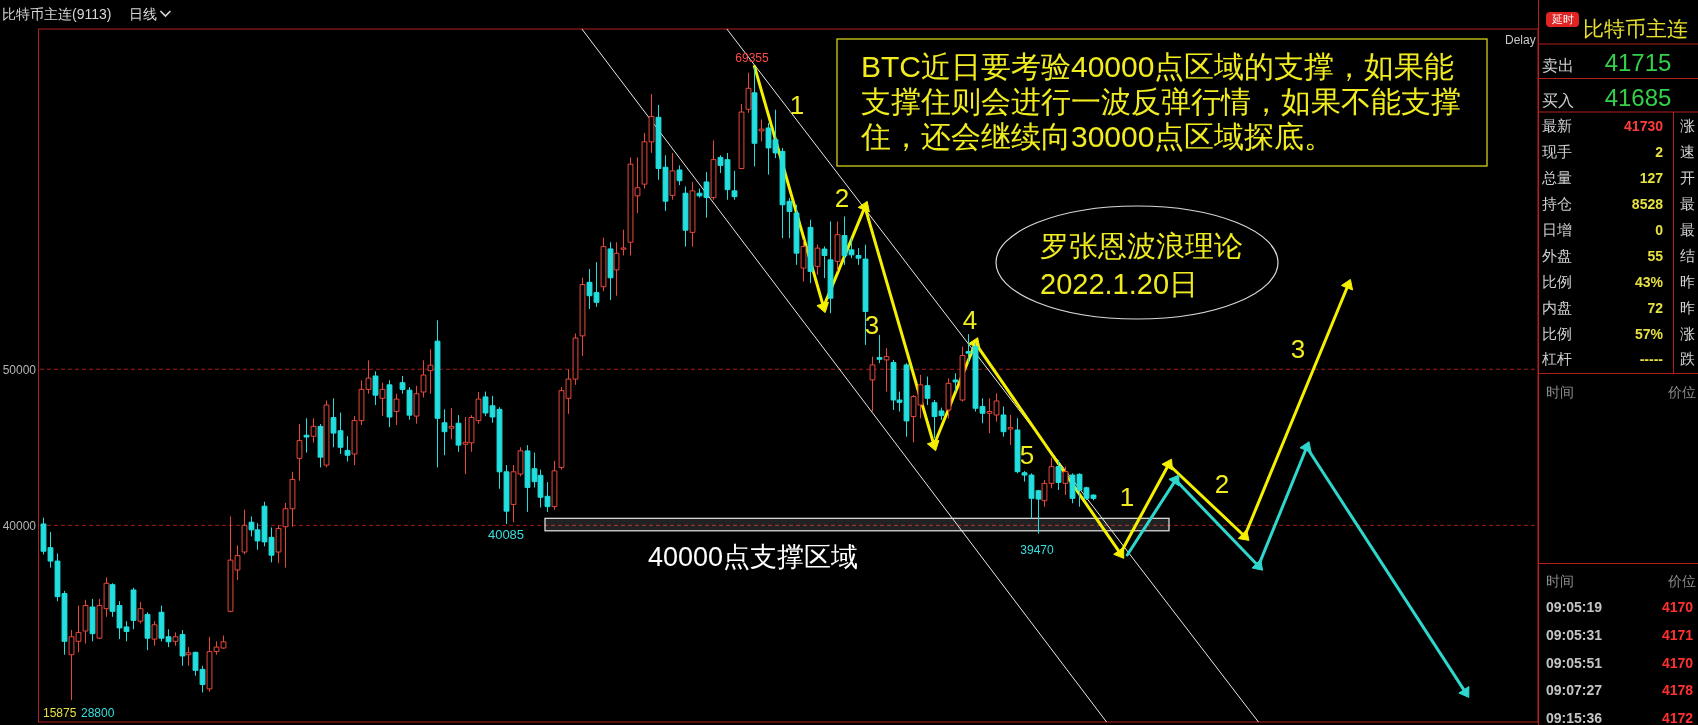 This screenshot has height=725, width=1698. I want to click on text: 09:05:31, so click(1574, 634).